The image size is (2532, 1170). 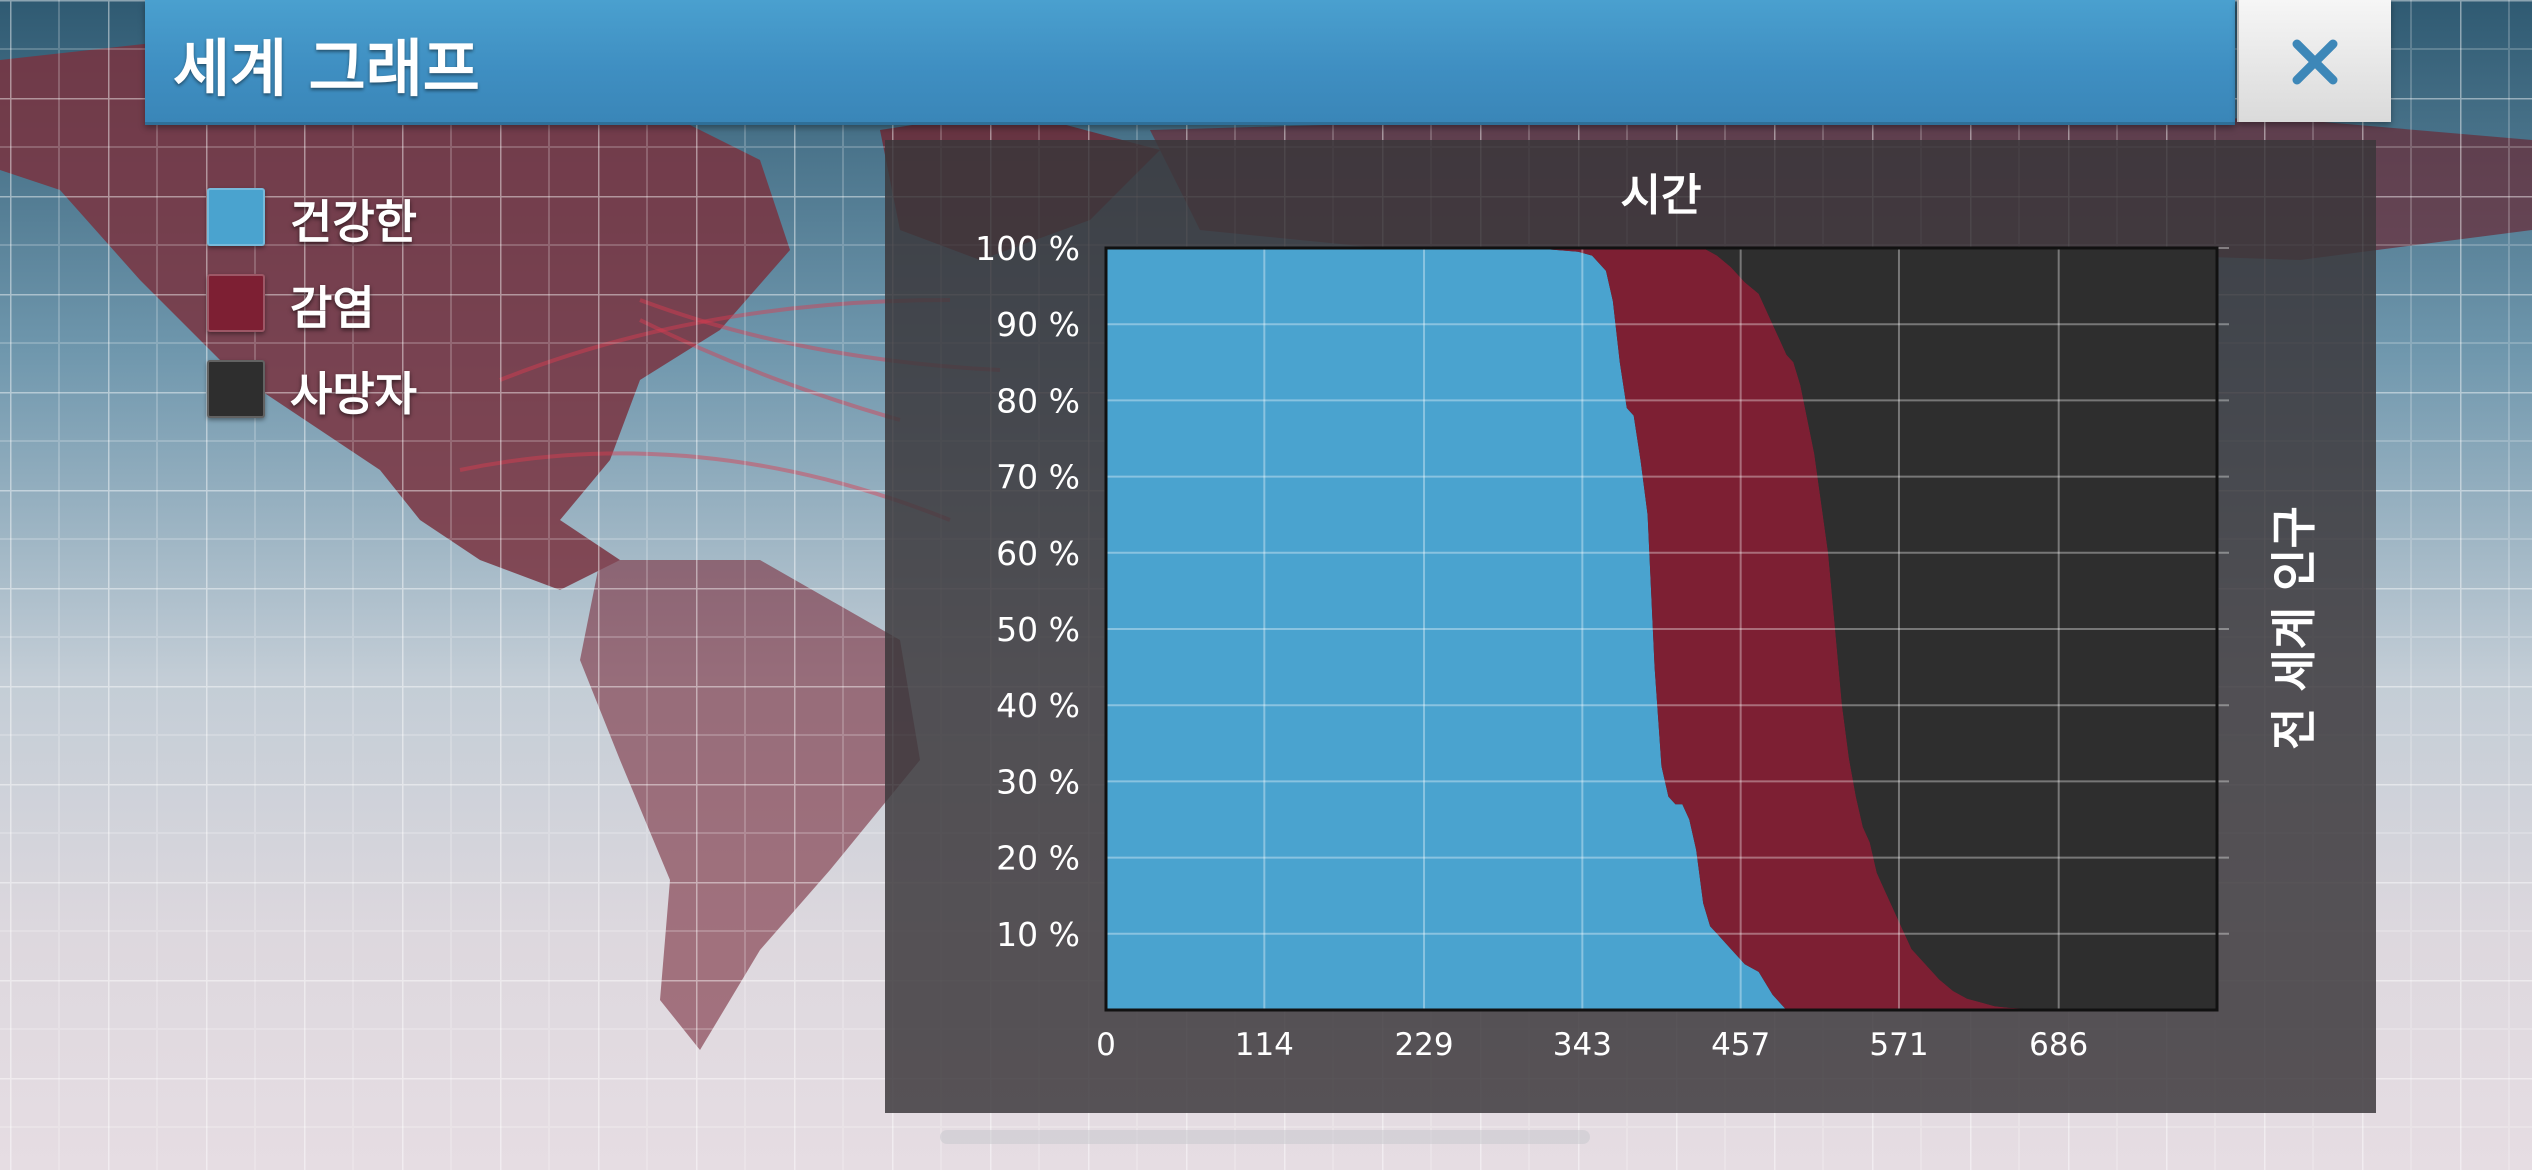 I want to click on x-tick-label: 686, so click(x=2058, y=1045).